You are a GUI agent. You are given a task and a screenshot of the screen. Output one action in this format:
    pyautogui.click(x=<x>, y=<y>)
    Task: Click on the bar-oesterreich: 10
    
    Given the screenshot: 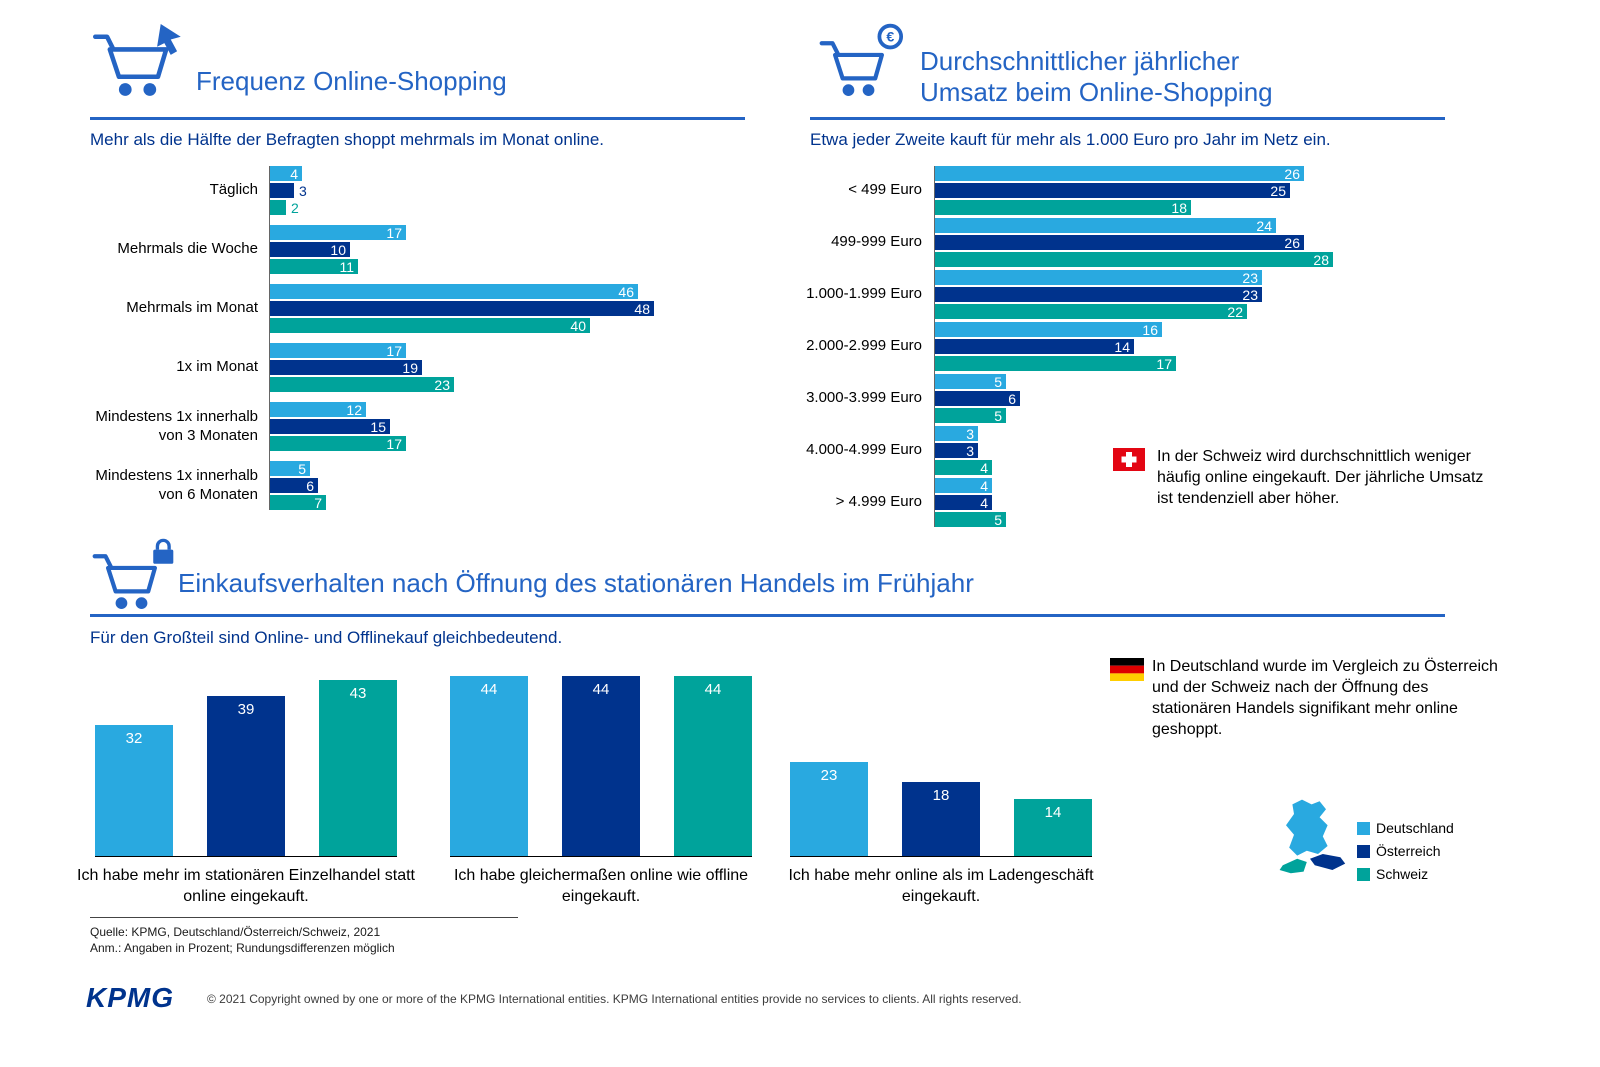 What is the action you would take?
    pyautogui.click(x=310, y=249)
    